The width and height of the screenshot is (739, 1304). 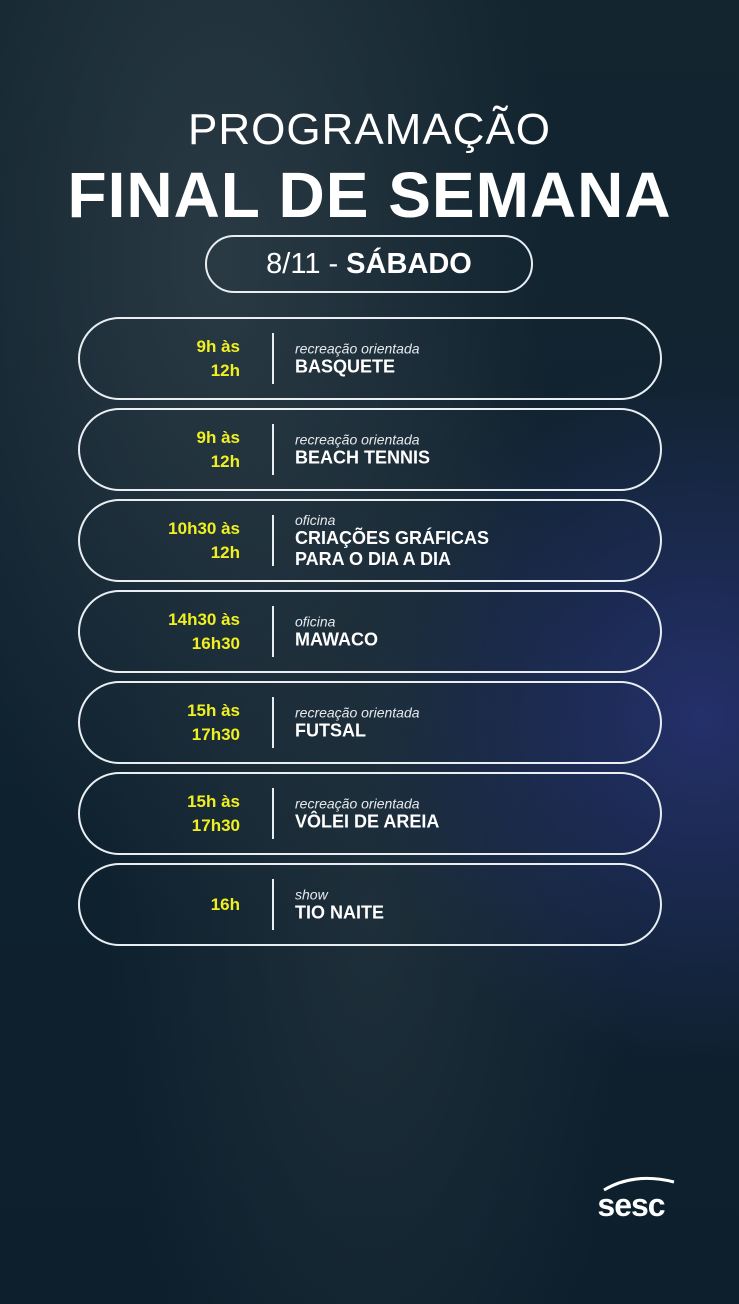 I want to click on event-title: TIO NAITE, so click(x=339, y=912).